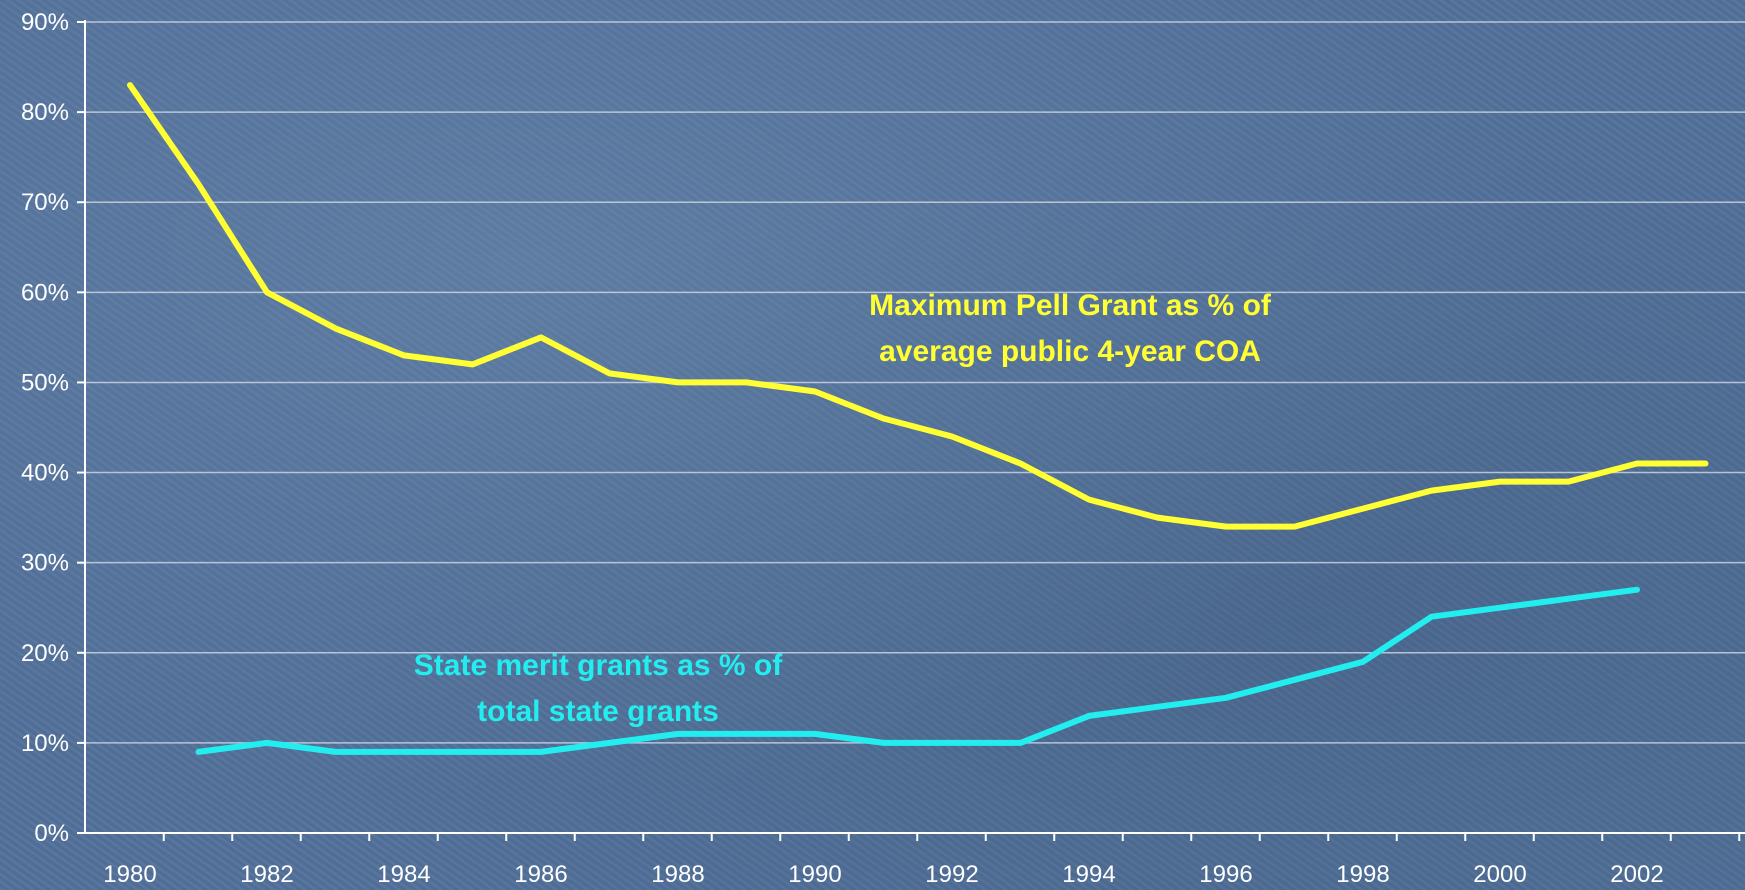  What do you see at coordinates (45, 473) in the screenshot?
I see `y-tick-label: 40%` at bounding box center [45, 473].